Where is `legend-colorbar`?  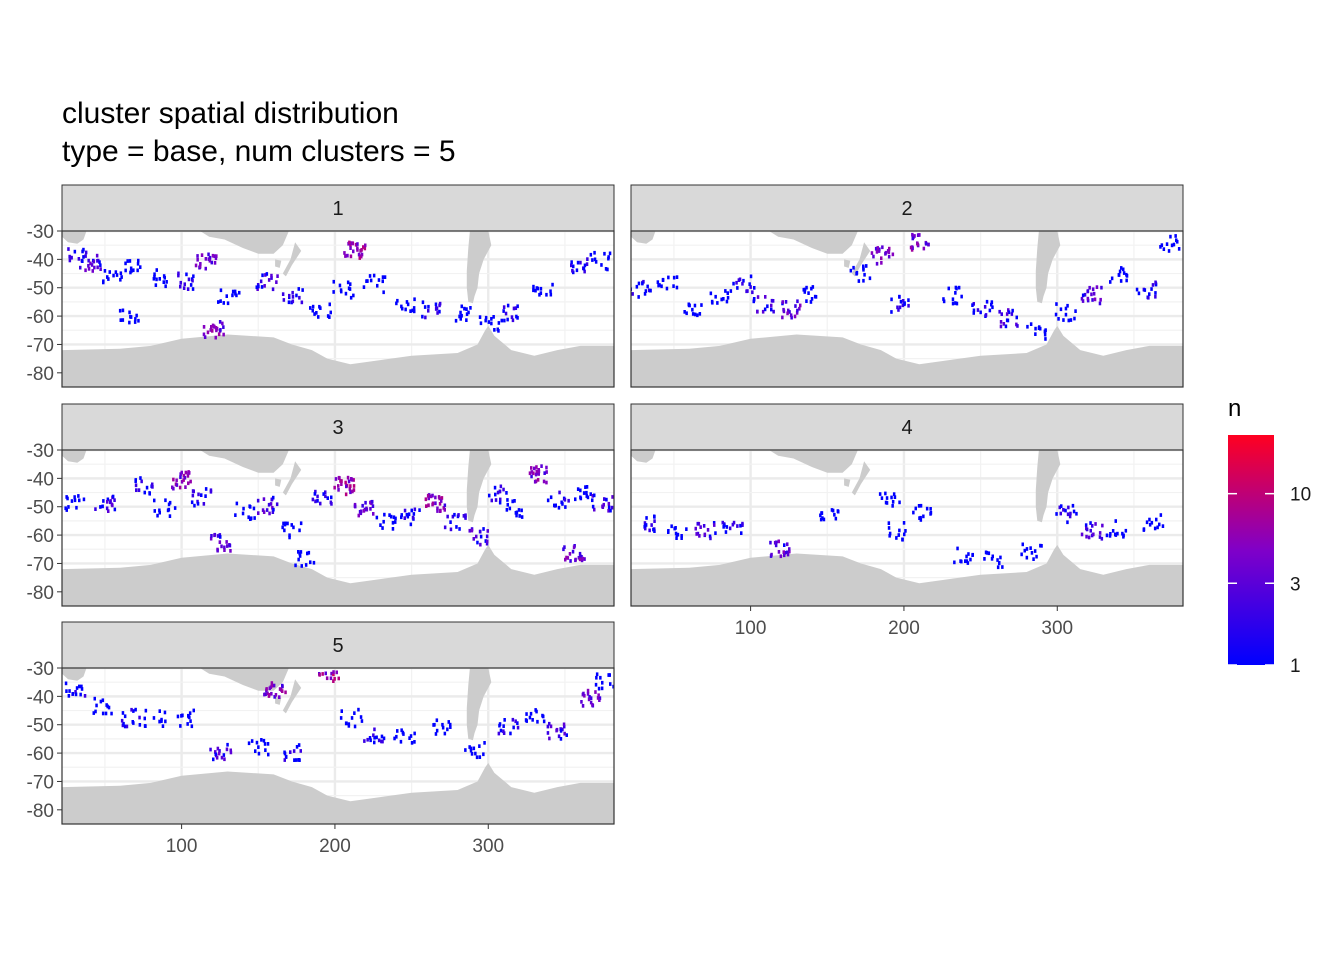 legend-colorbar is located at coordinates (1251, 550).